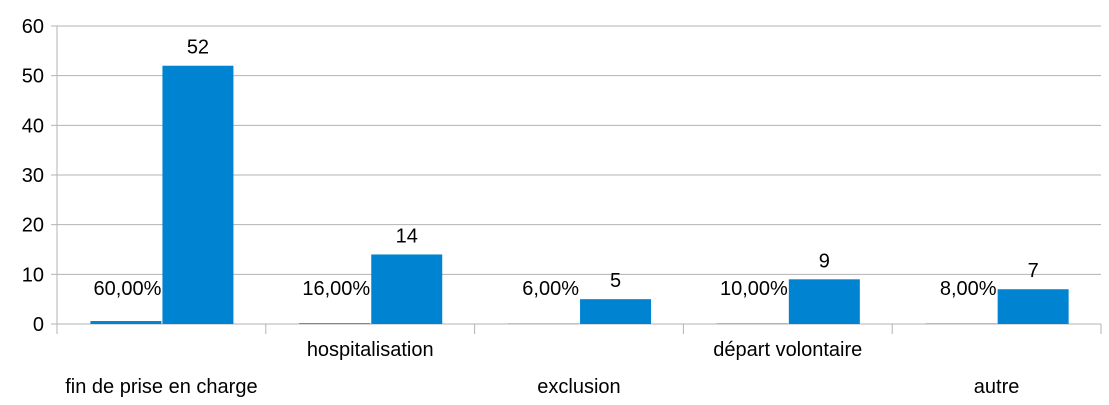  Describe the element at coordinates (997, 387) in the screenshot. I see `category-label: autre` at that location.